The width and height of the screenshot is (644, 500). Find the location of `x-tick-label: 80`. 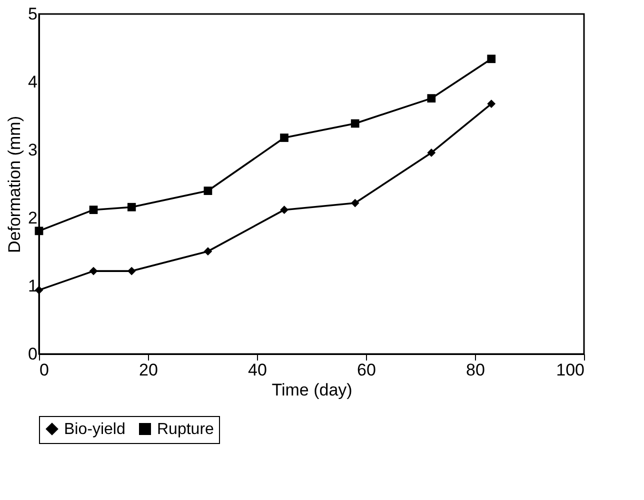

x-tick-label: 80 is located at coordinates (475, 370).